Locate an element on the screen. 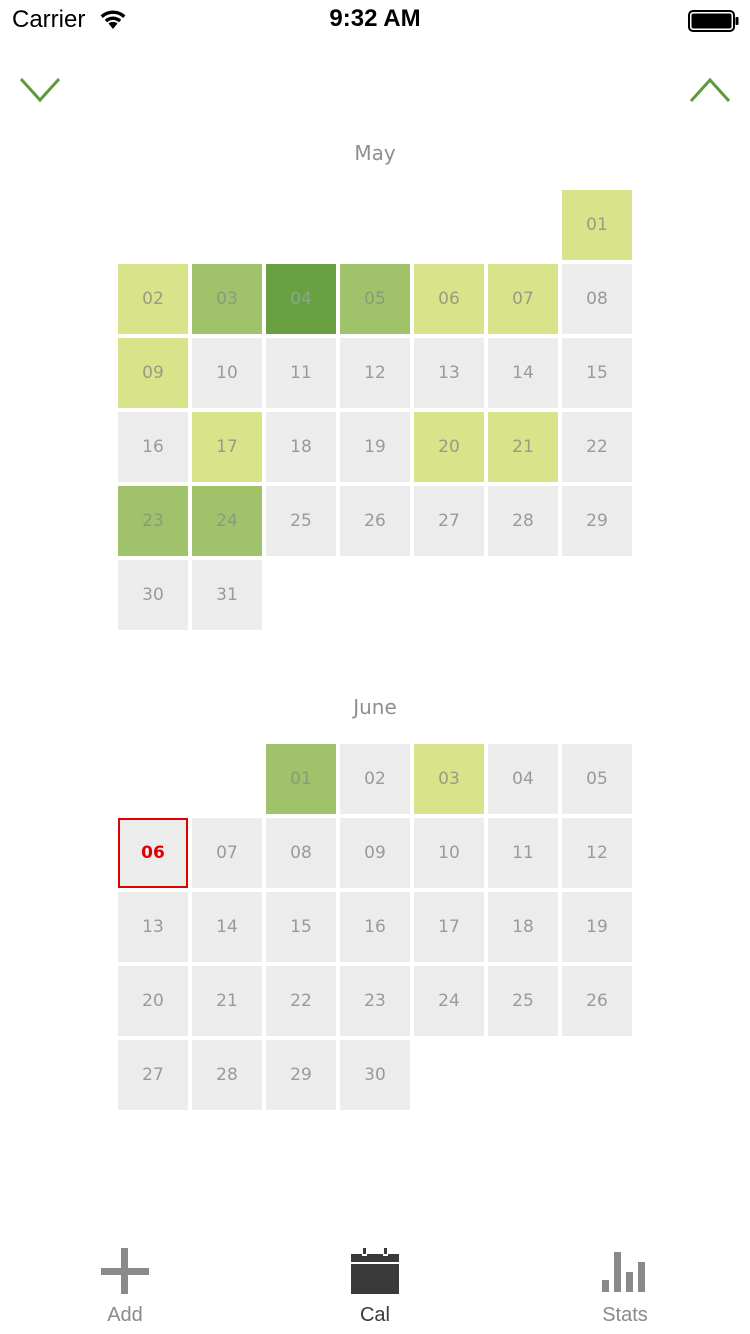  day-cell: 31 is located at coordinates (227, 595).